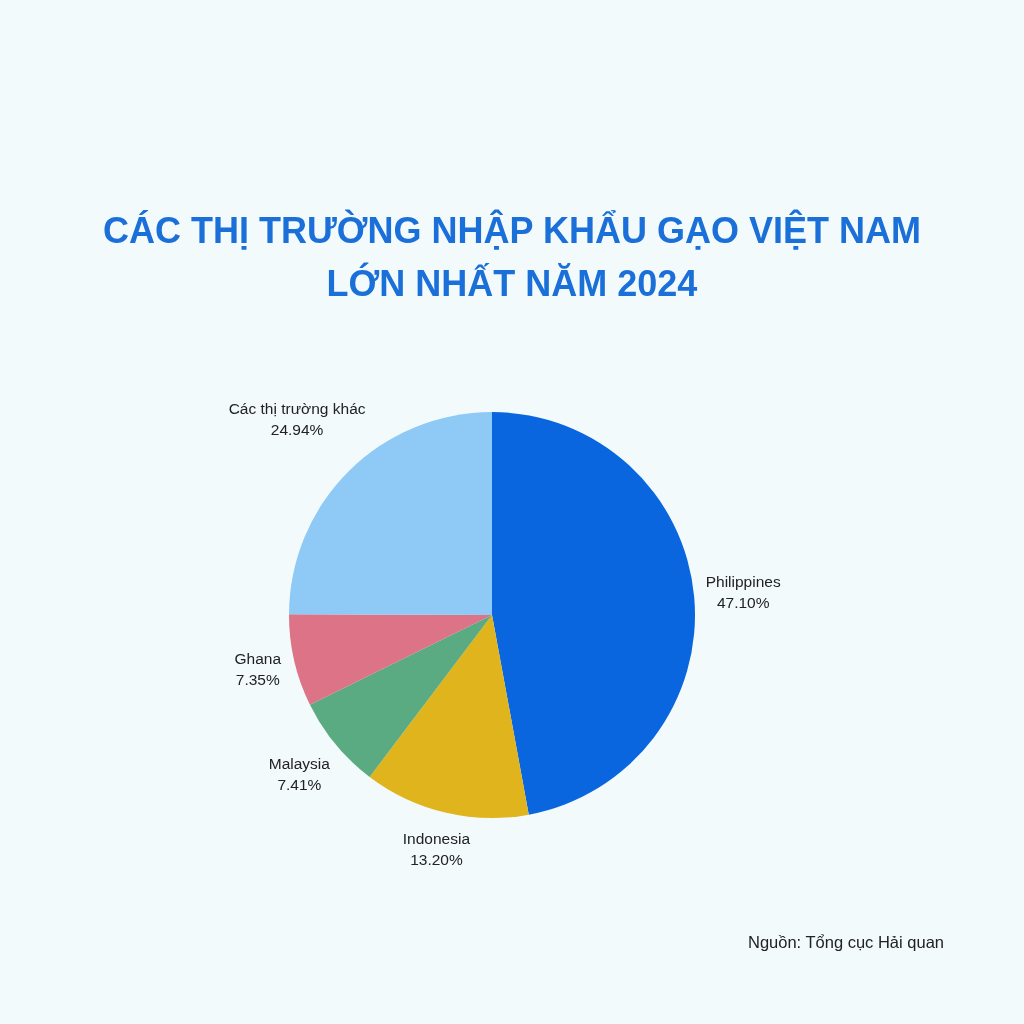 This screenshot has width=1024, height=1024. Describe the element at coordinates (297, 409) in the screenshot. I see `slice-label: Các thị trường khác` at that location.